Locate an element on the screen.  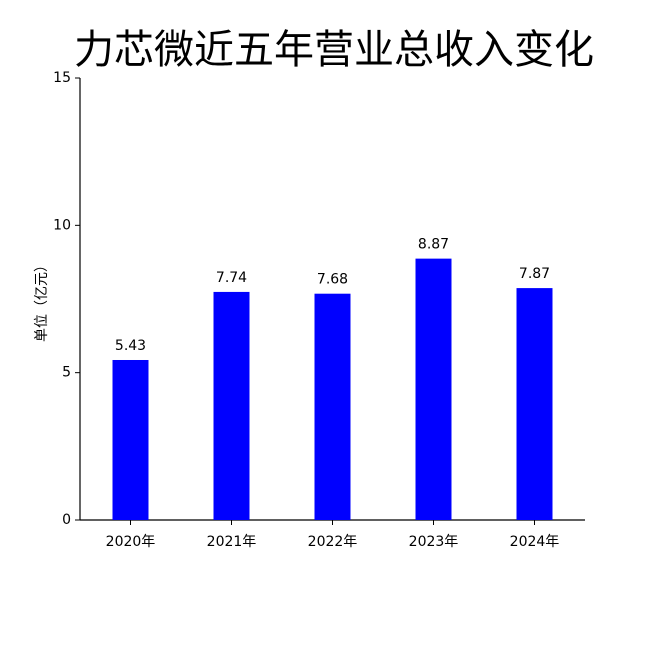
y-tick-label: 5 is located at coordinates (66, 373).